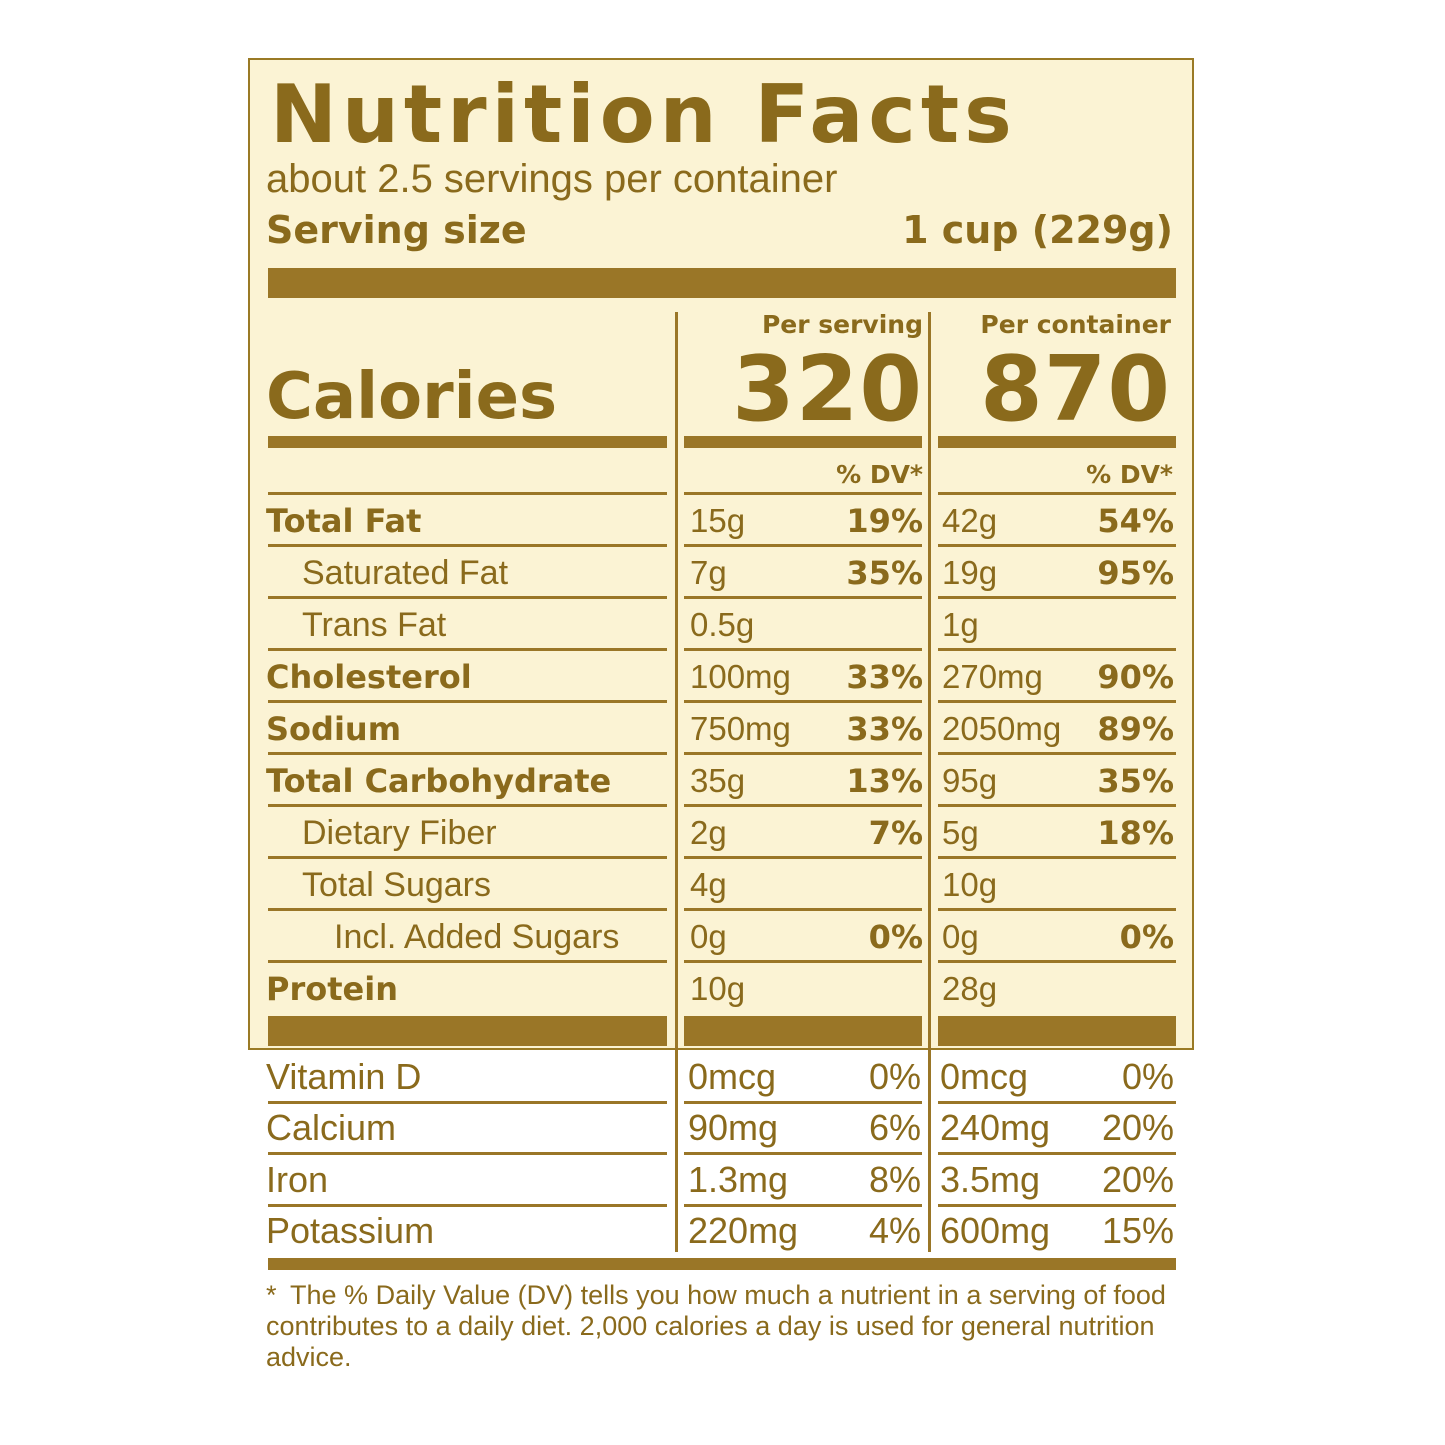  Describe the element at coordinates (271, 1295) in the screenshot. I see `footnote-marker: *` at that location.